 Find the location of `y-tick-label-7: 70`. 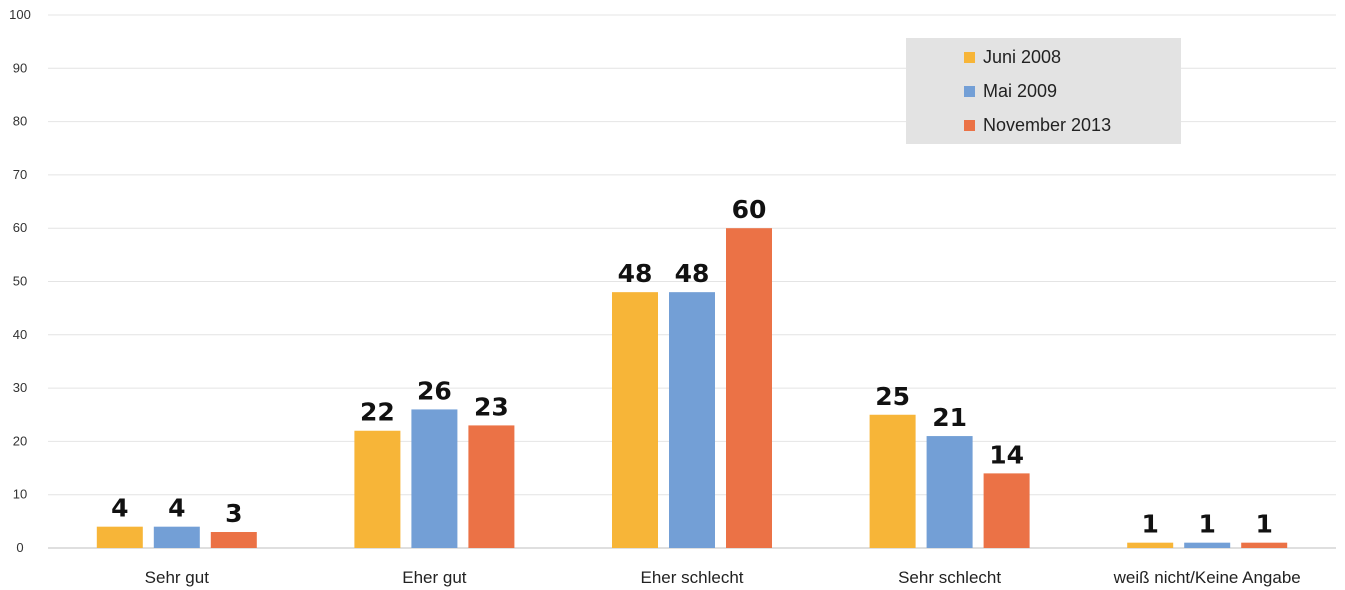

y-tick-label-7: 70 is located at coordinates (20, 174).